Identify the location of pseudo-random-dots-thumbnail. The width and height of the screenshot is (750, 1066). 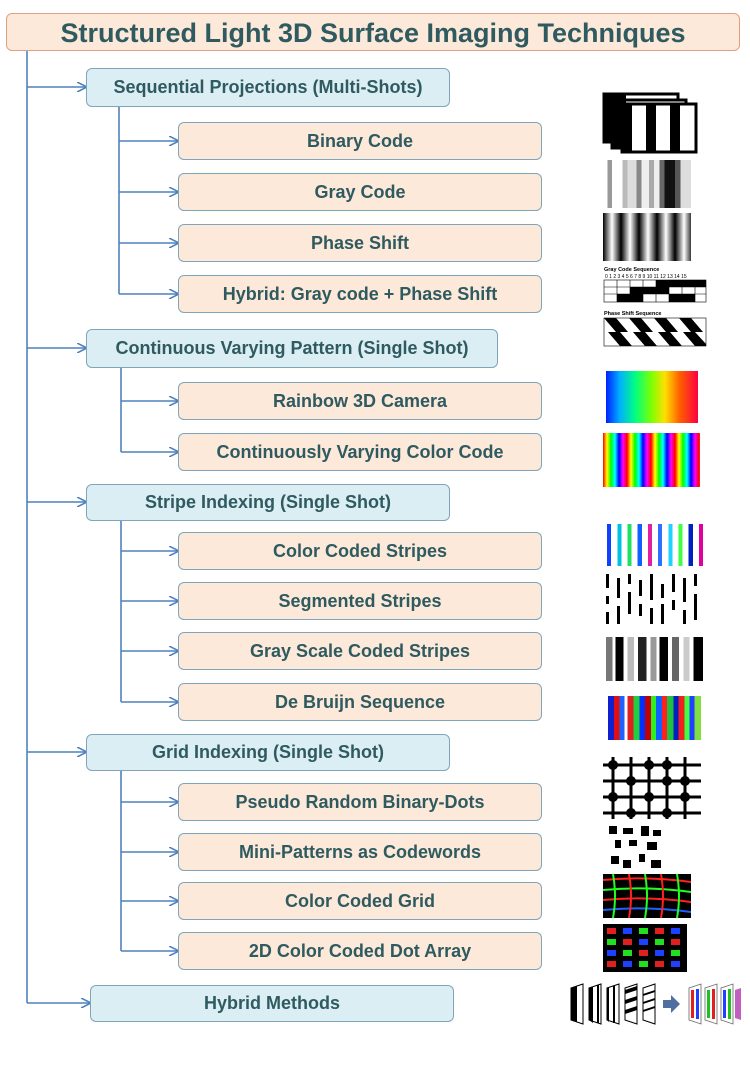
(652, 788).